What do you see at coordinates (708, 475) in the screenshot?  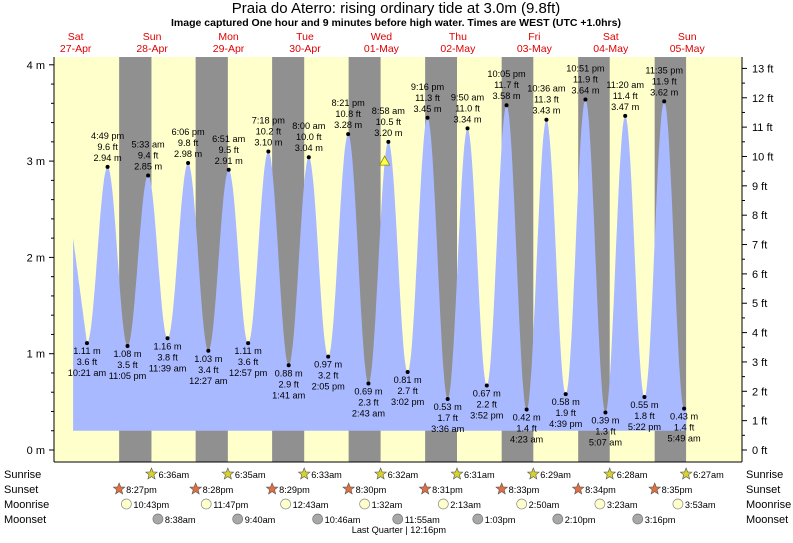 I see `sunrise-time: 6:27am` at bounding box center [708, 475].